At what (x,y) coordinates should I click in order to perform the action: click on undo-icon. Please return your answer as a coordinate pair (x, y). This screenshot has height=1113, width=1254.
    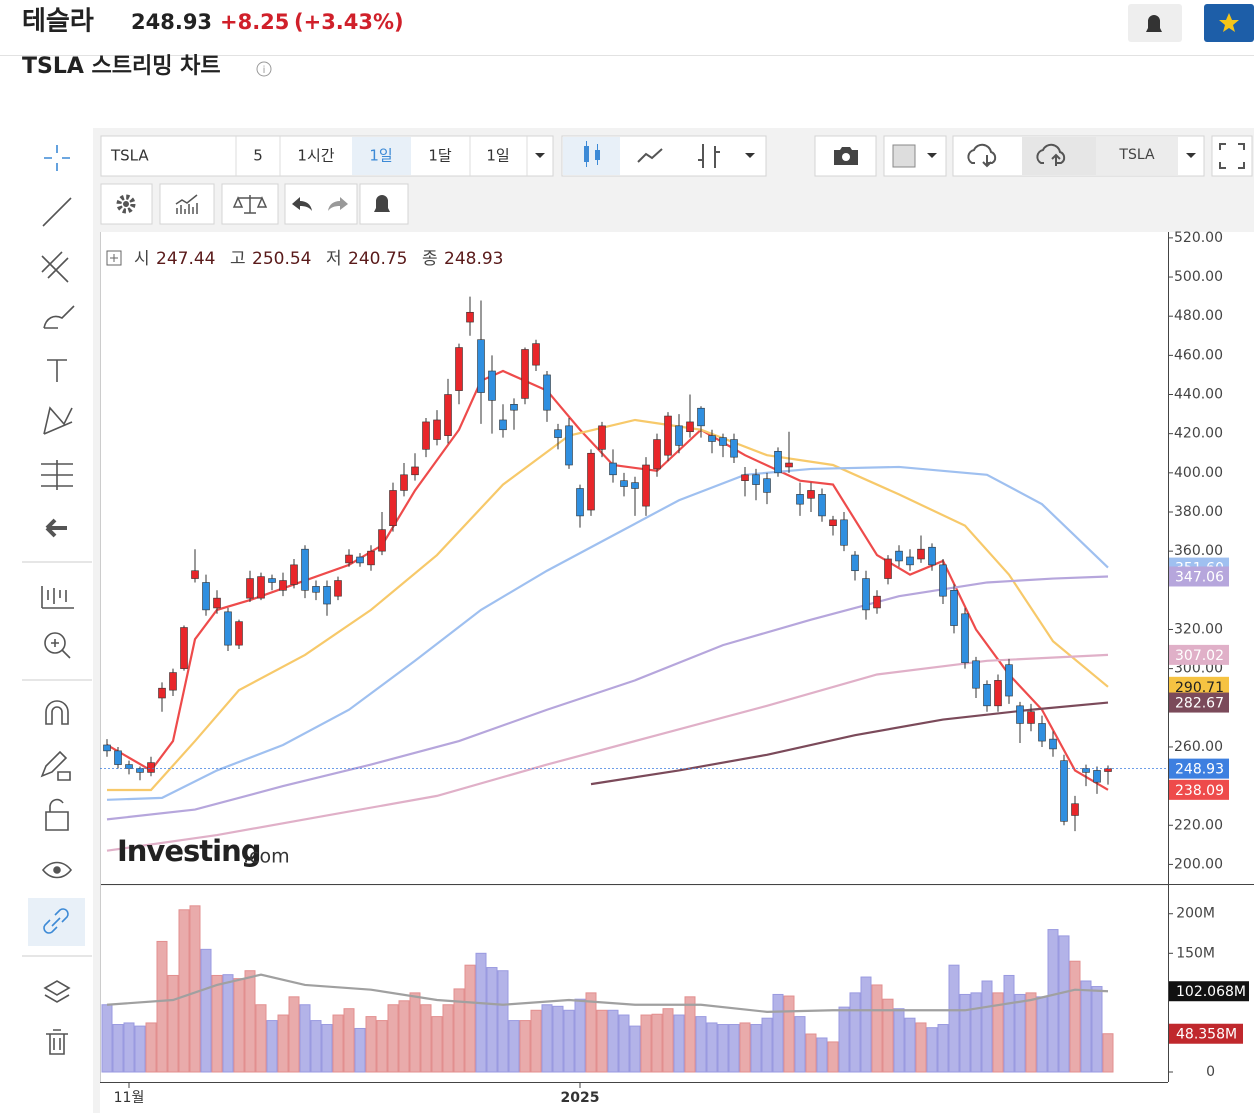
    Looking at the image, I should click on (302, 204).